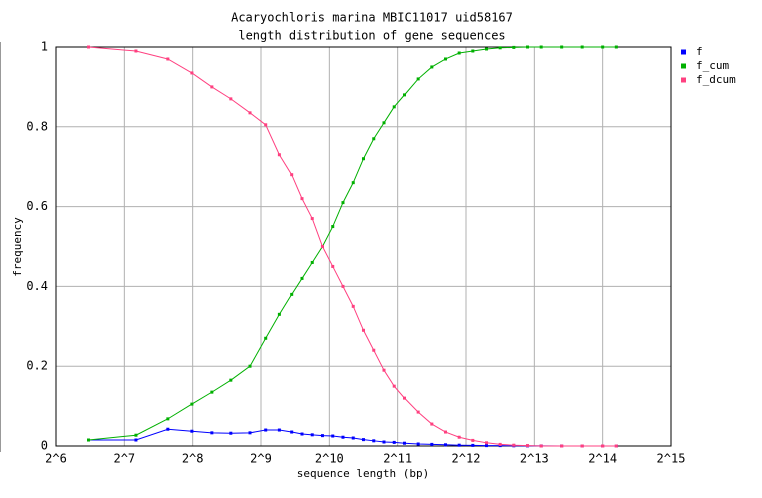  Describe the element at coordinates (371, 36) in the screenshot. I see `chart-subtitle: length distribution of gene sequences` at that location.